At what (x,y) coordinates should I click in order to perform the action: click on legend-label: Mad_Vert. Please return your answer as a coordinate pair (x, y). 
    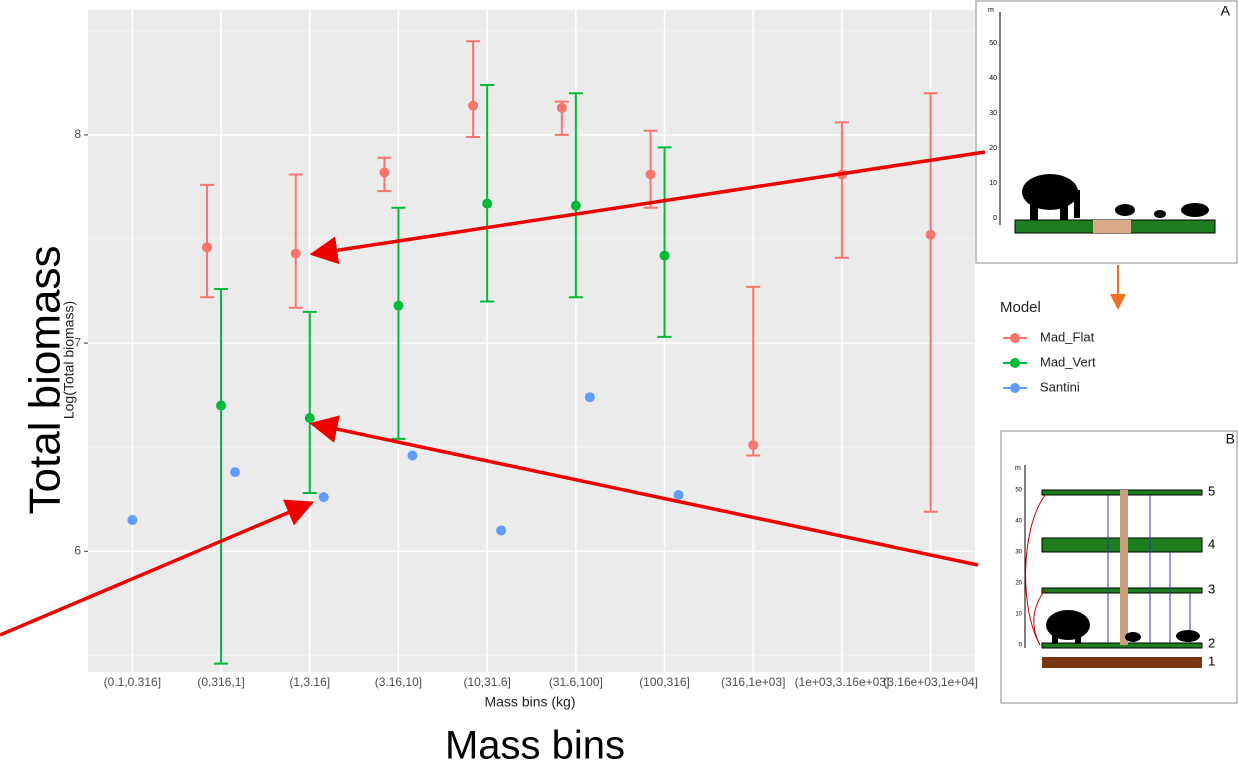
    Looking at the image, I should click on (1068, 361).